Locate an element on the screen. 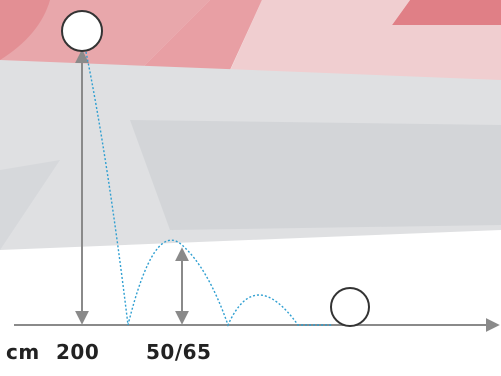  band-red-arc is located at coordinates (25, 30).